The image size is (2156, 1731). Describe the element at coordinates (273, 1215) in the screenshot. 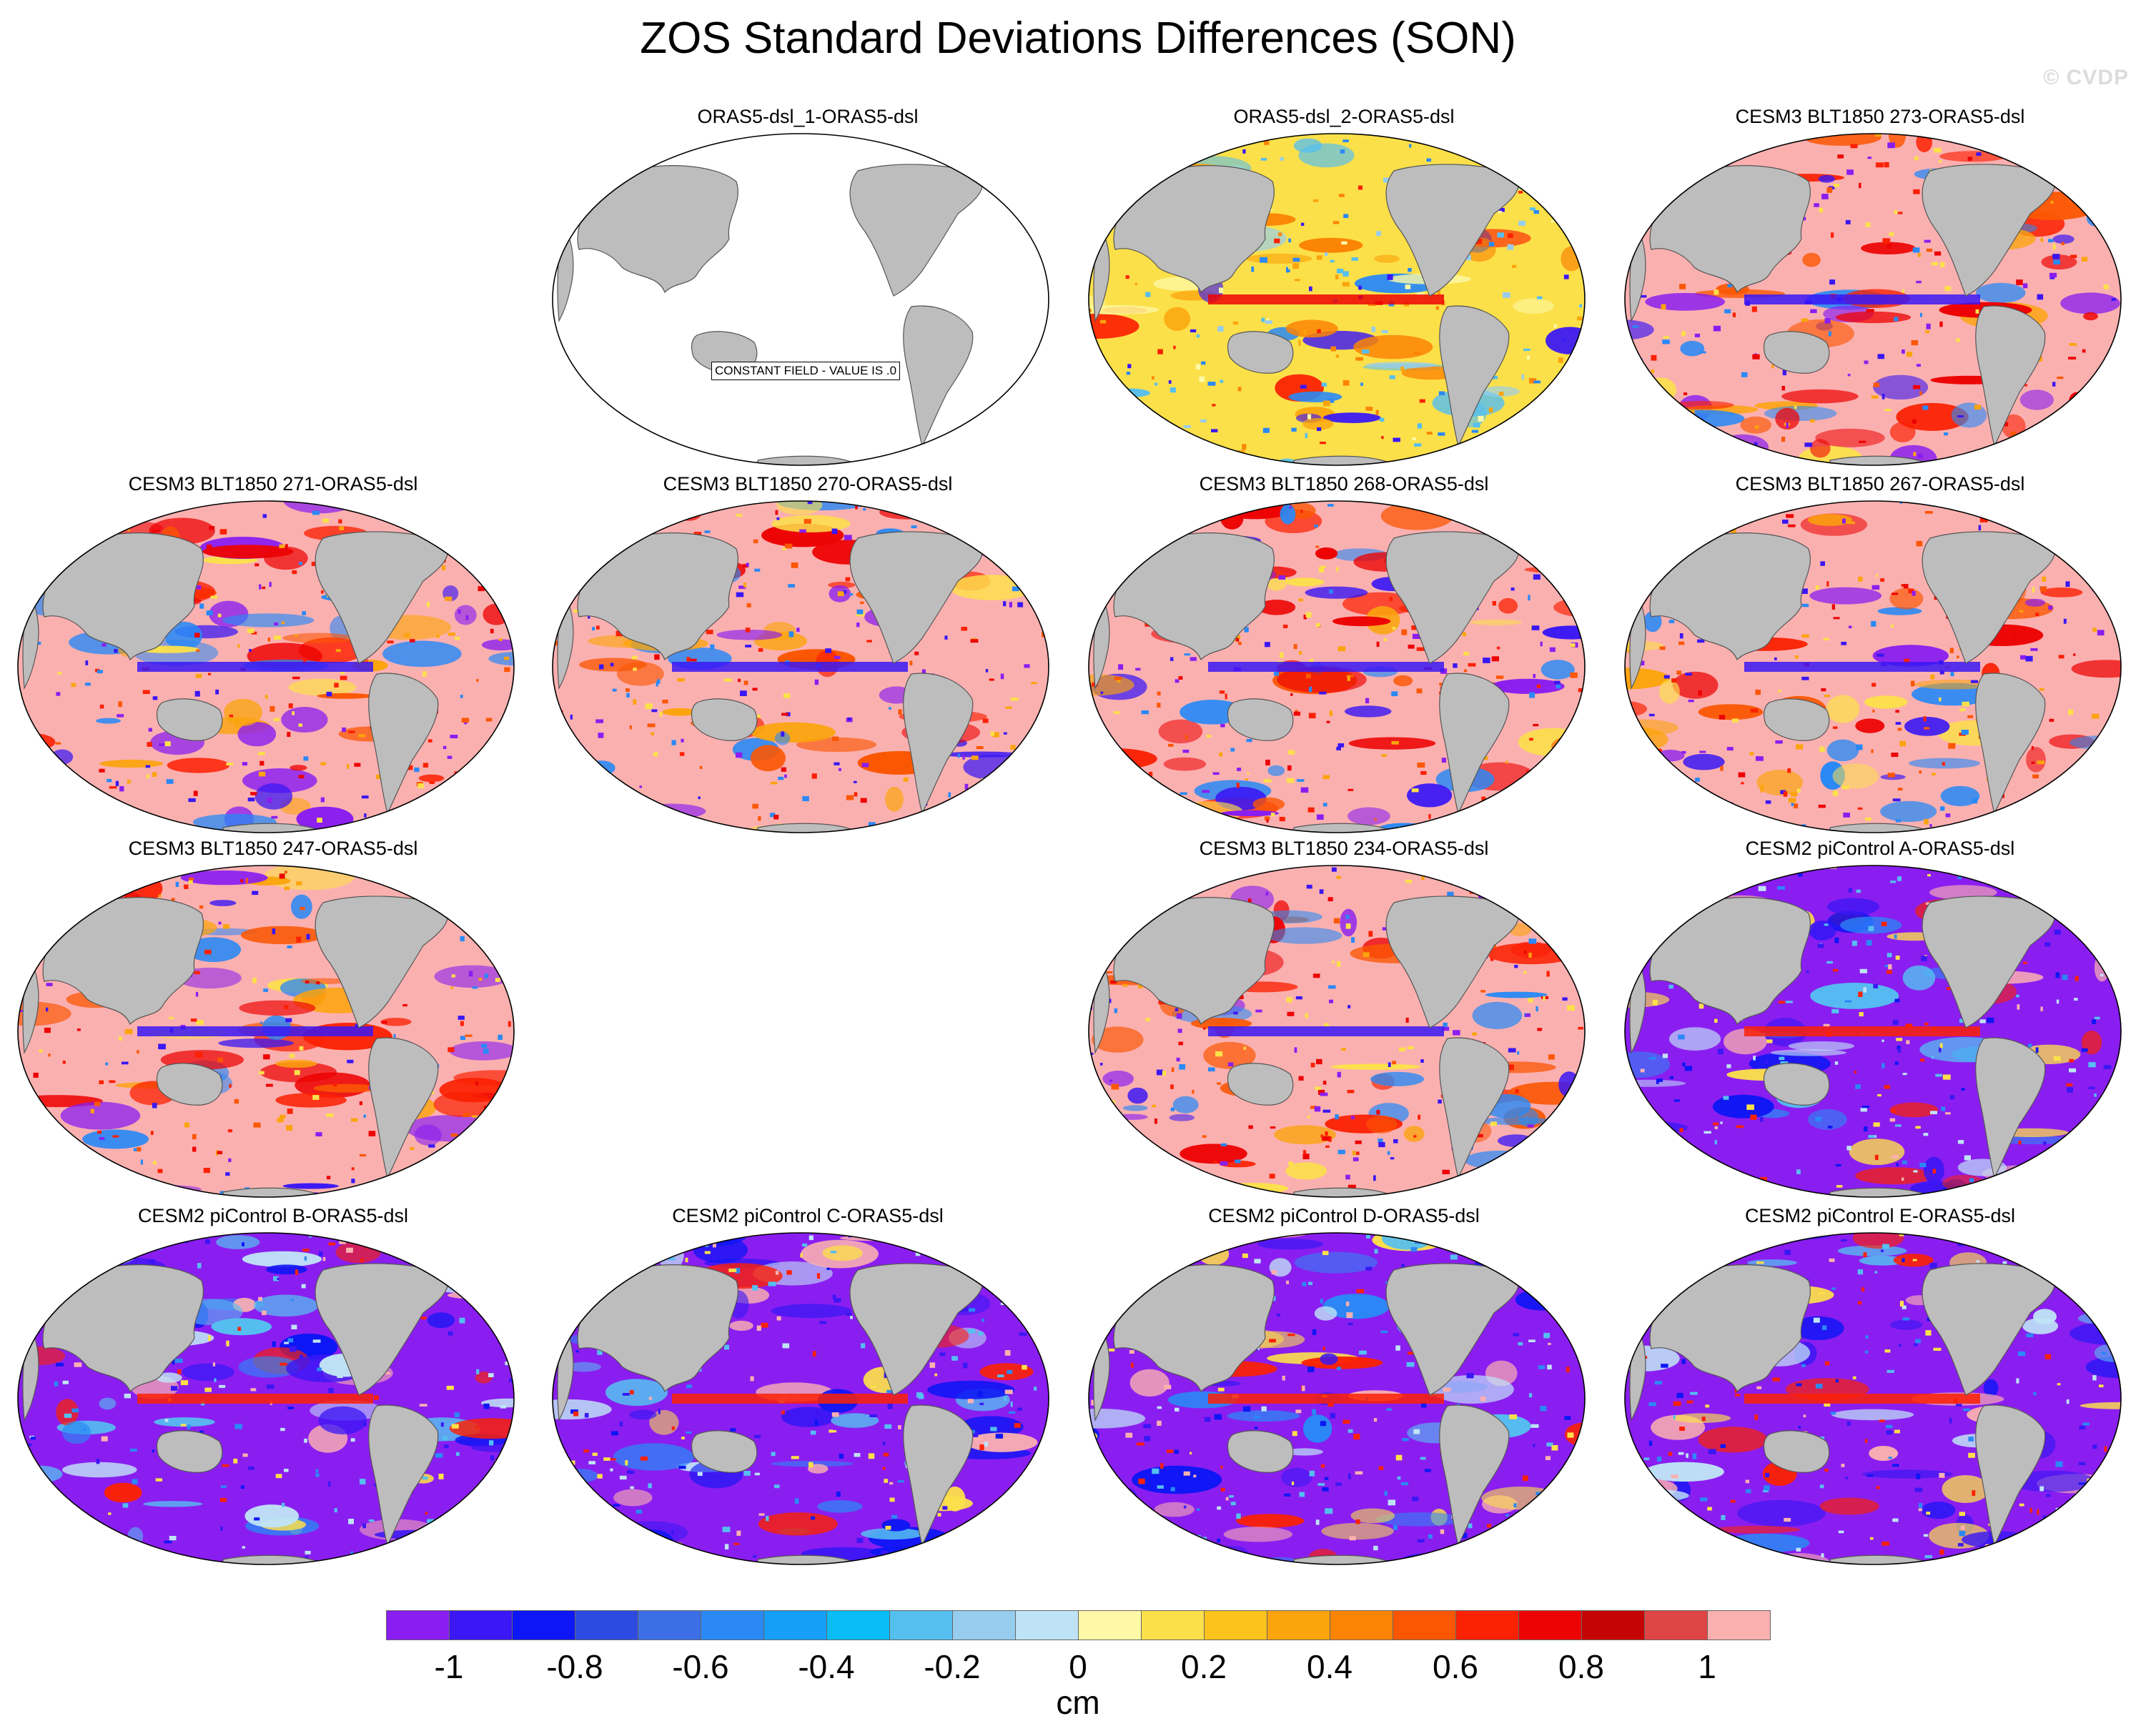

I see `panel-title: CESM2 piControl B-ORAS5-dsl` at that location.